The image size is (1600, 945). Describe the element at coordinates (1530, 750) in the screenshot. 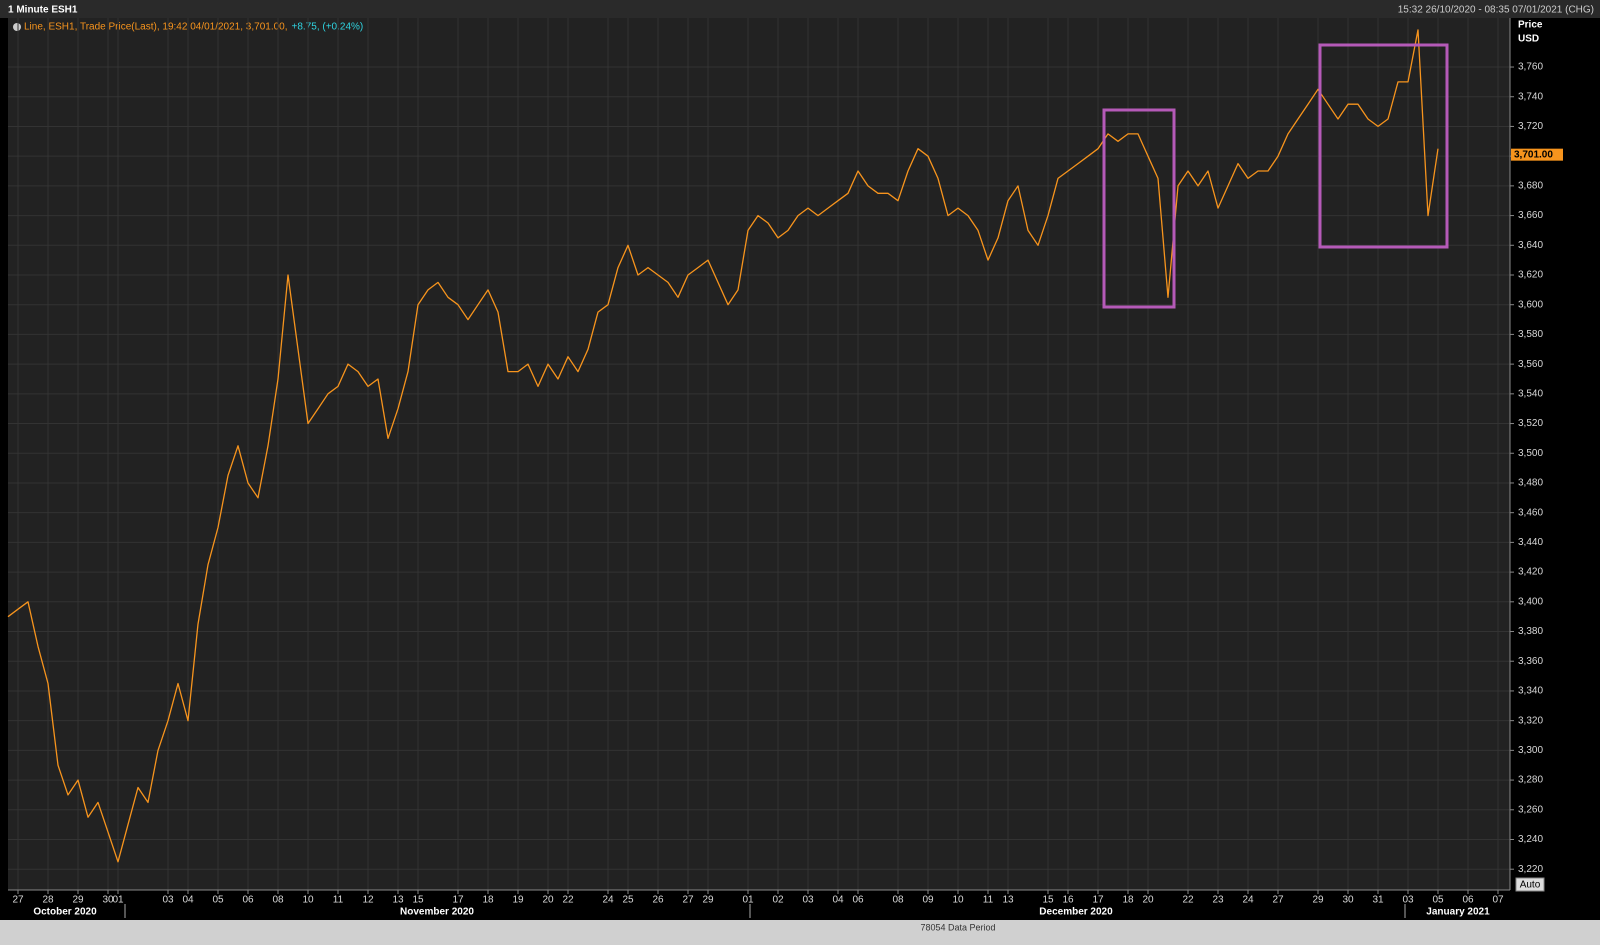

I see `y-tick-label: 3,300` at that location.